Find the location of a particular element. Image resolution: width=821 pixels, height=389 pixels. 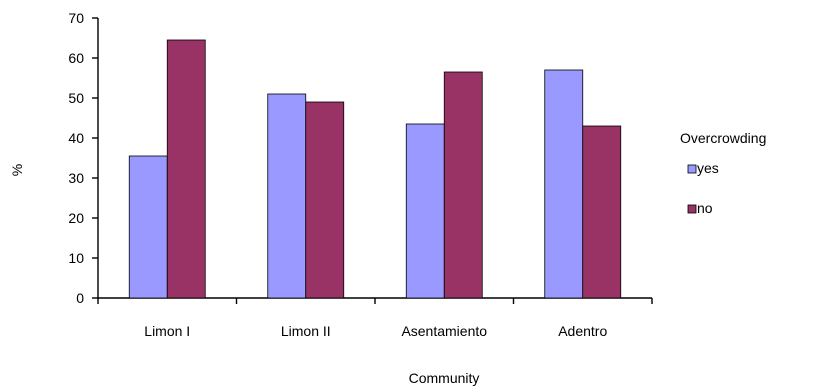

y-tick-label: 50 is located at coordinates (76, 98).